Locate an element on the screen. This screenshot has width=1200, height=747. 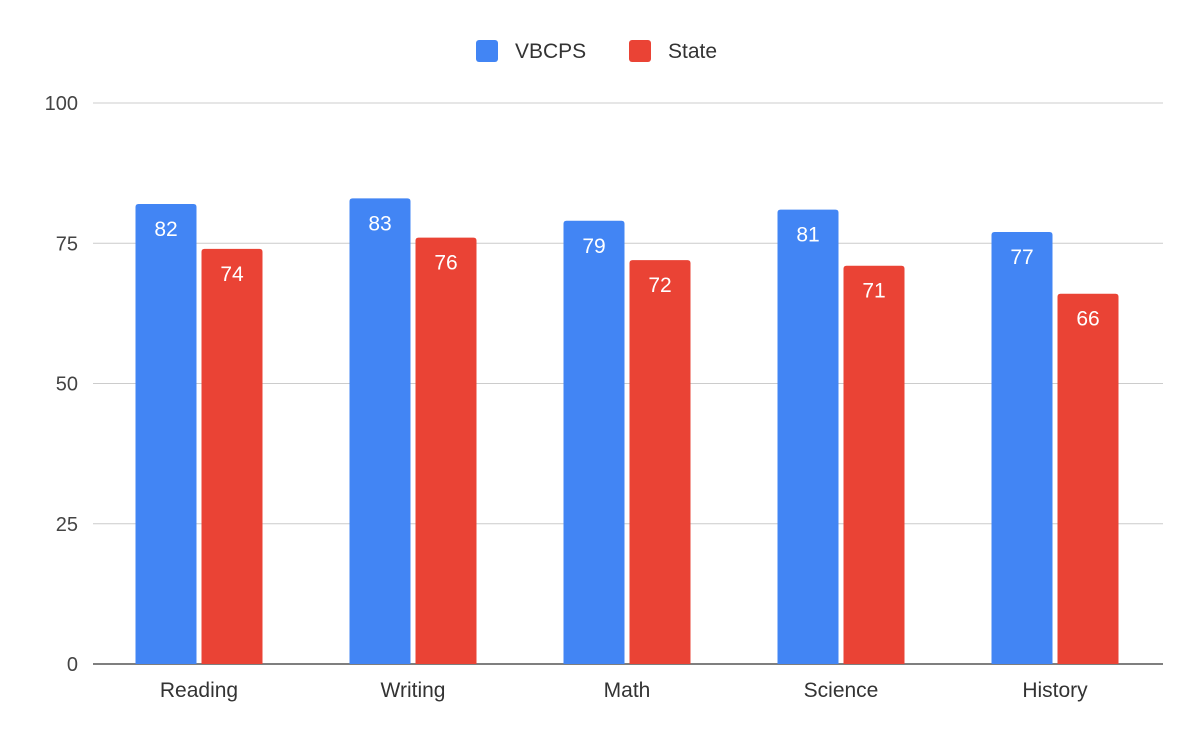
bar-vbcps-science is located at coordinates (808, 436).